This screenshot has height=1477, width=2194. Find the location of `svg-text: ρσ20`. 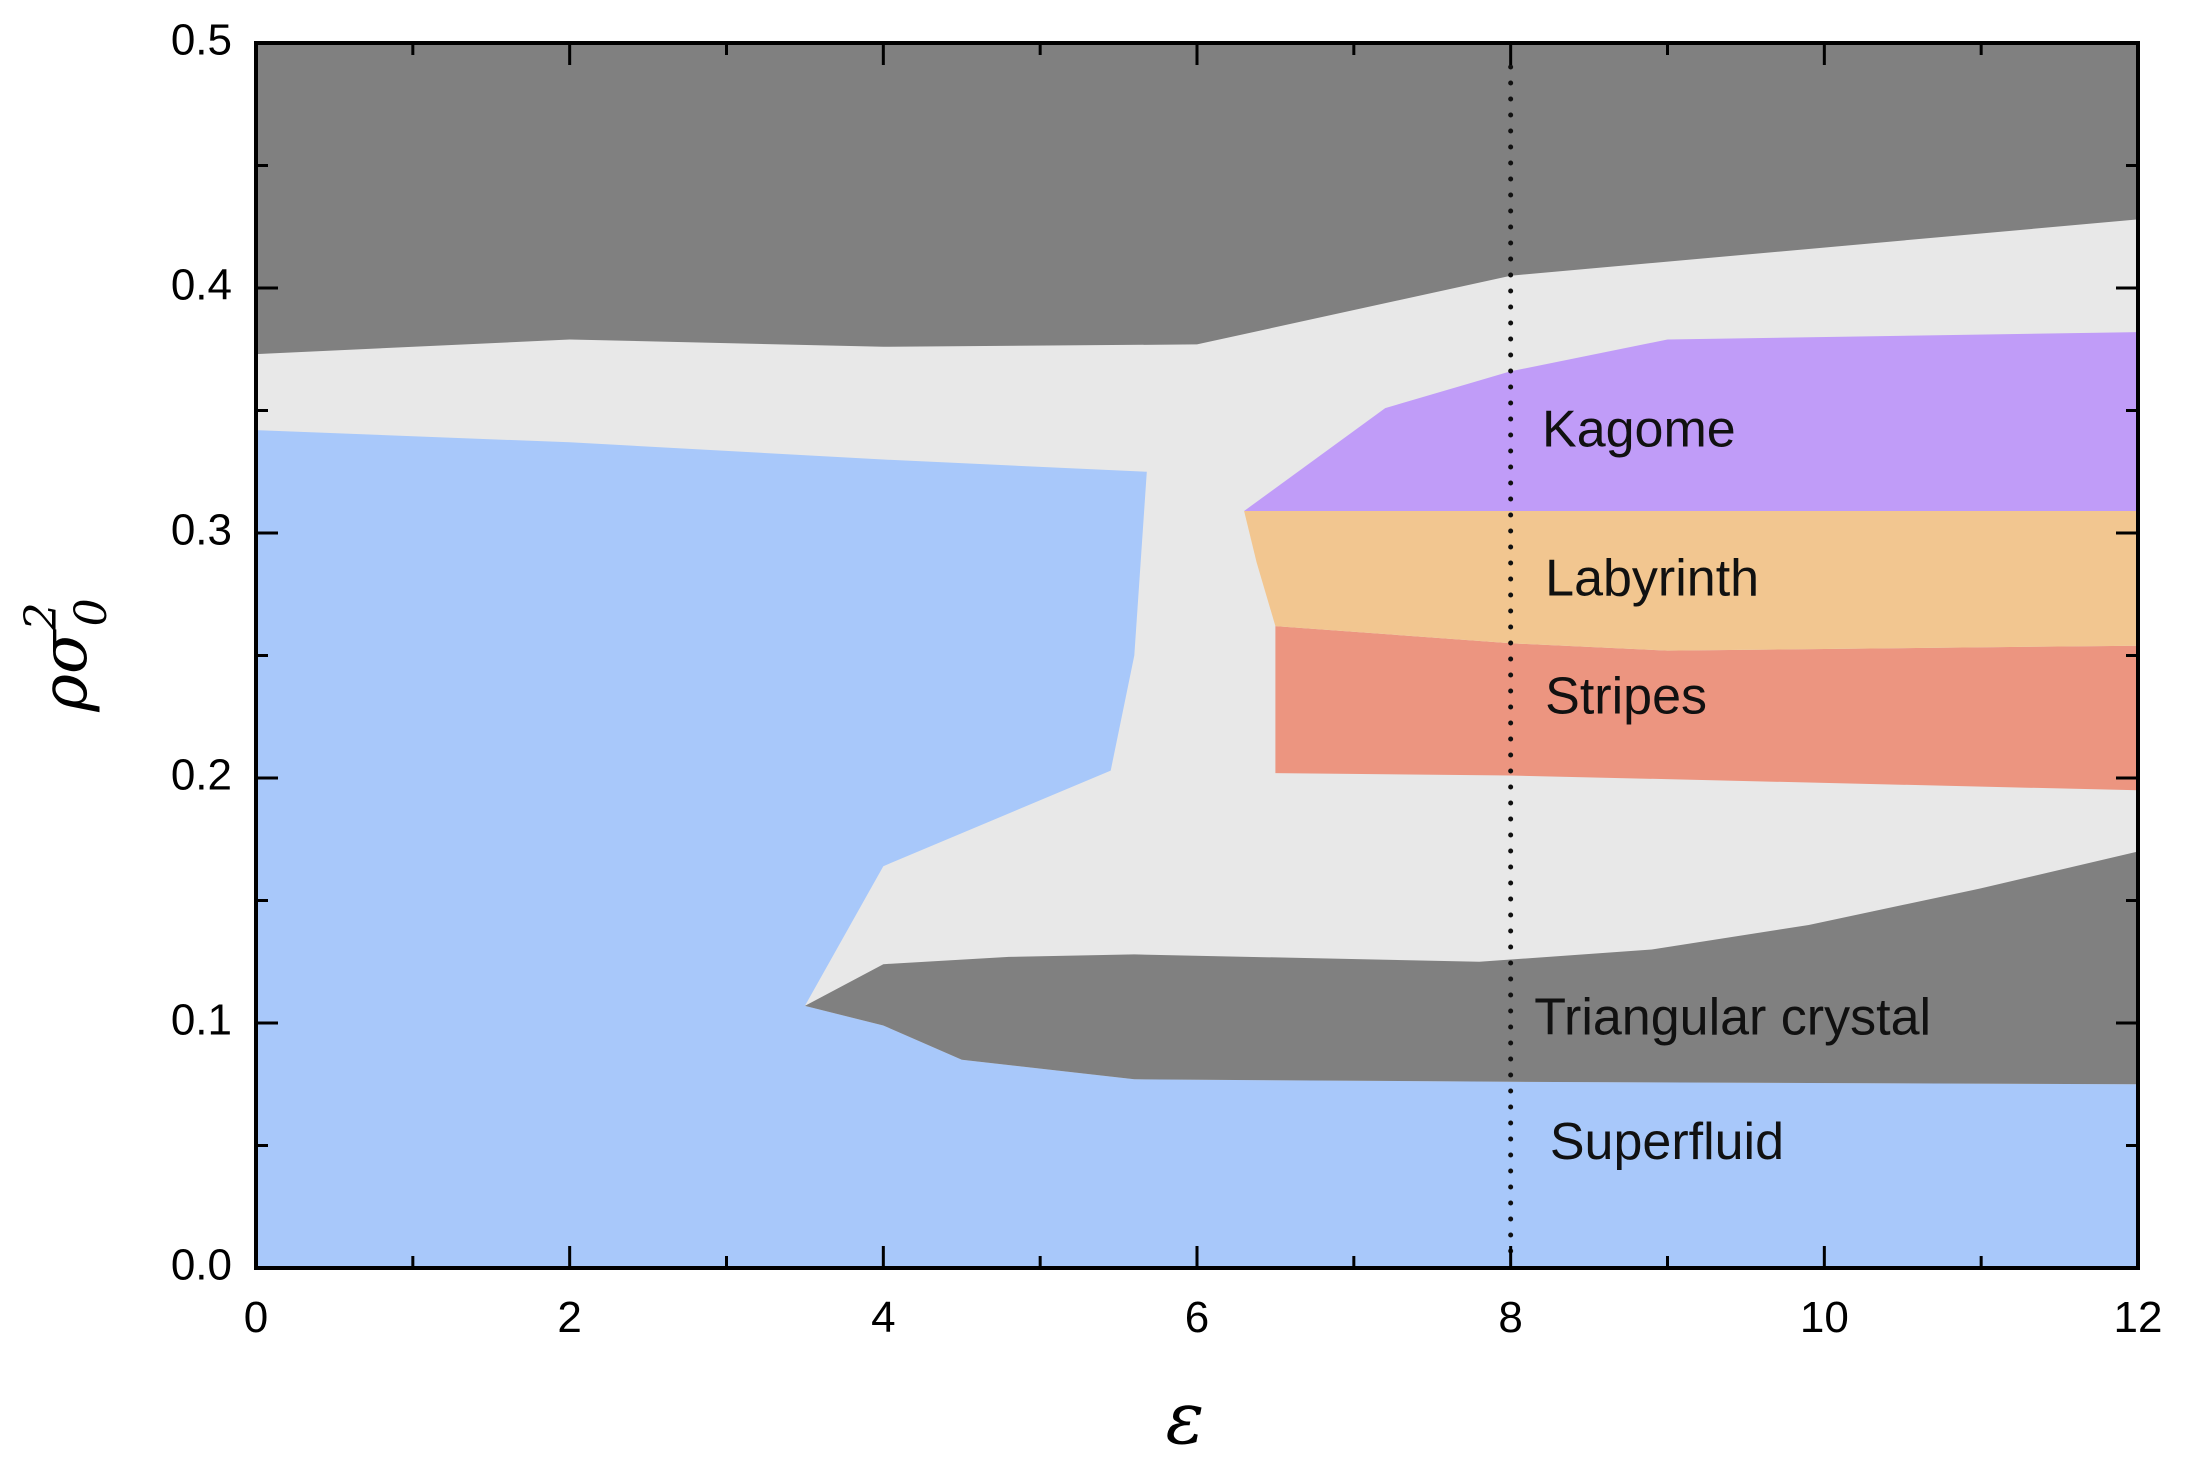

svg-text: ρσ20 is located at coordinates (66, 655).